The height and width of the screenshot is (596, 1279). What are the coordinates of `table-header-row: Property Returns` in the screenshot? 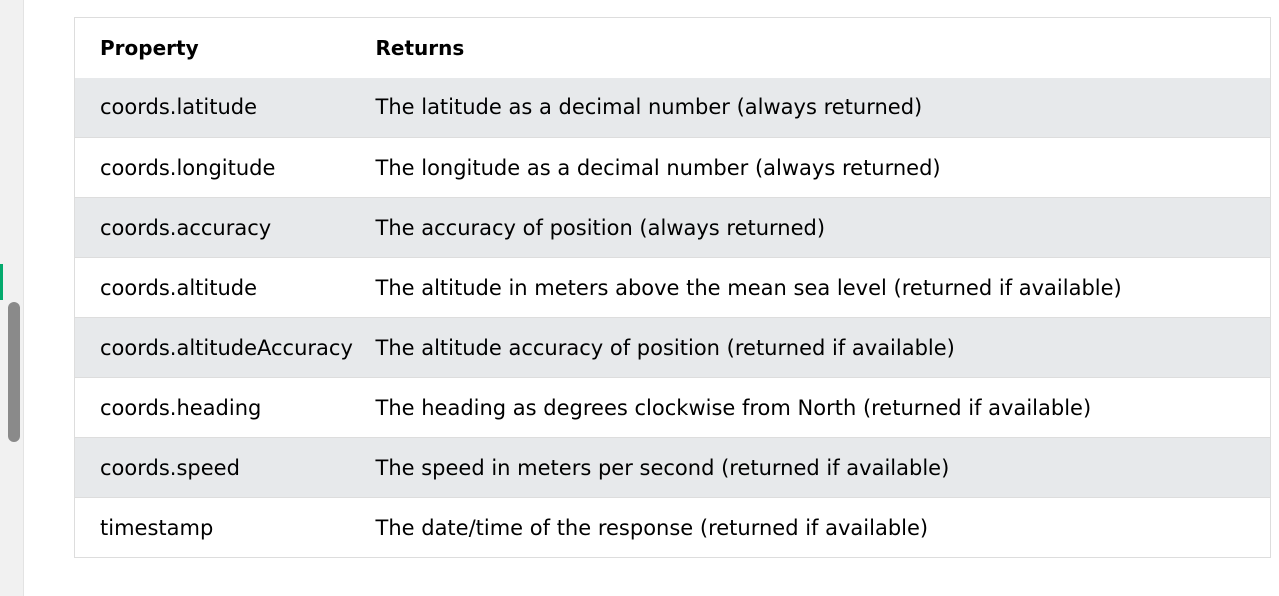 It's located at (672, 47).